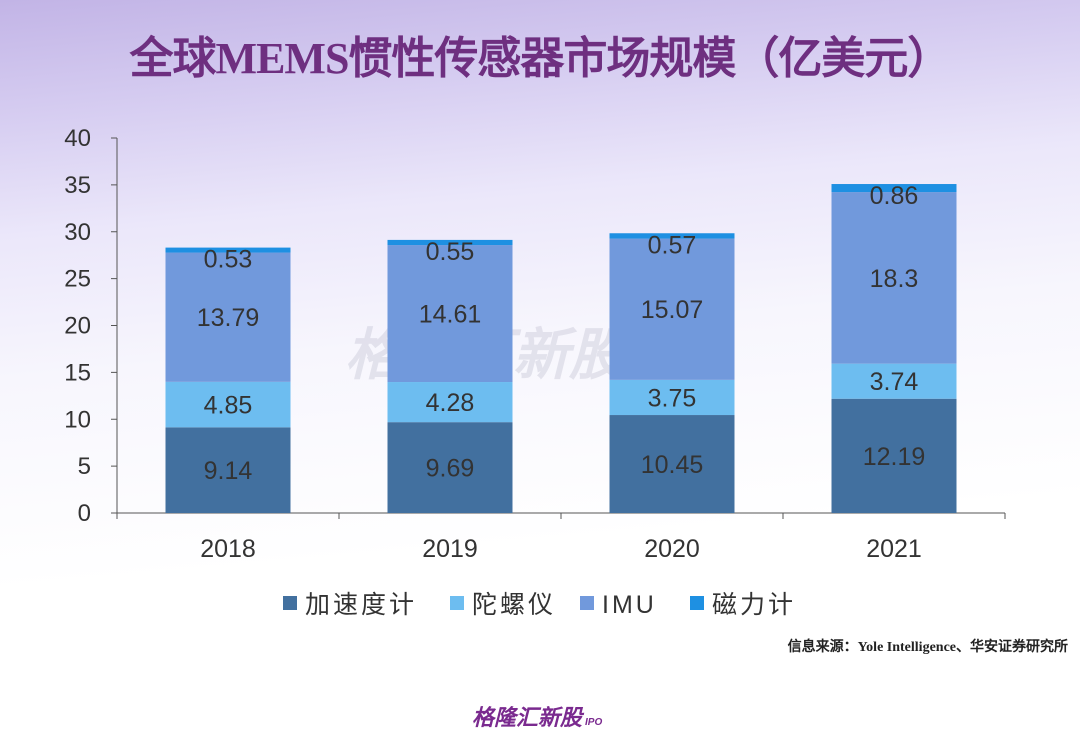 This screenshot has height=750, width=1080. I want to click on data-label: 3.74, so click(894, 382).